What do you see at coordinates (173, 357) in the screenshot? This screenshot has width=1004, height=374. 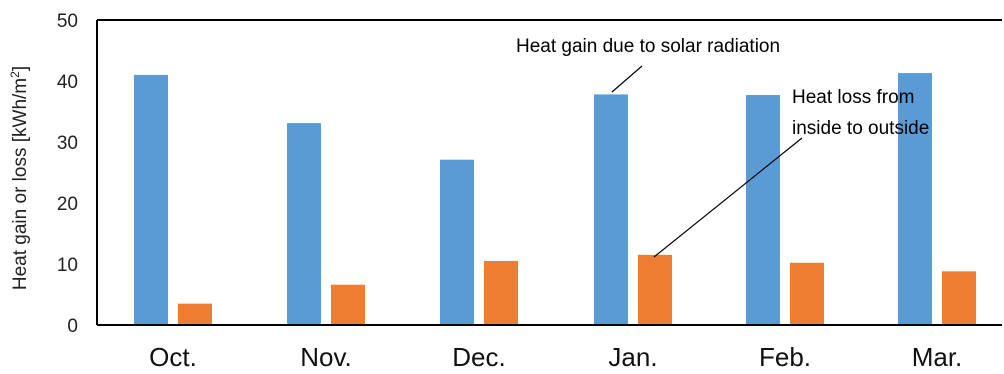 I see `x-tick-label: Oct.` at bounding box center [173, 357].